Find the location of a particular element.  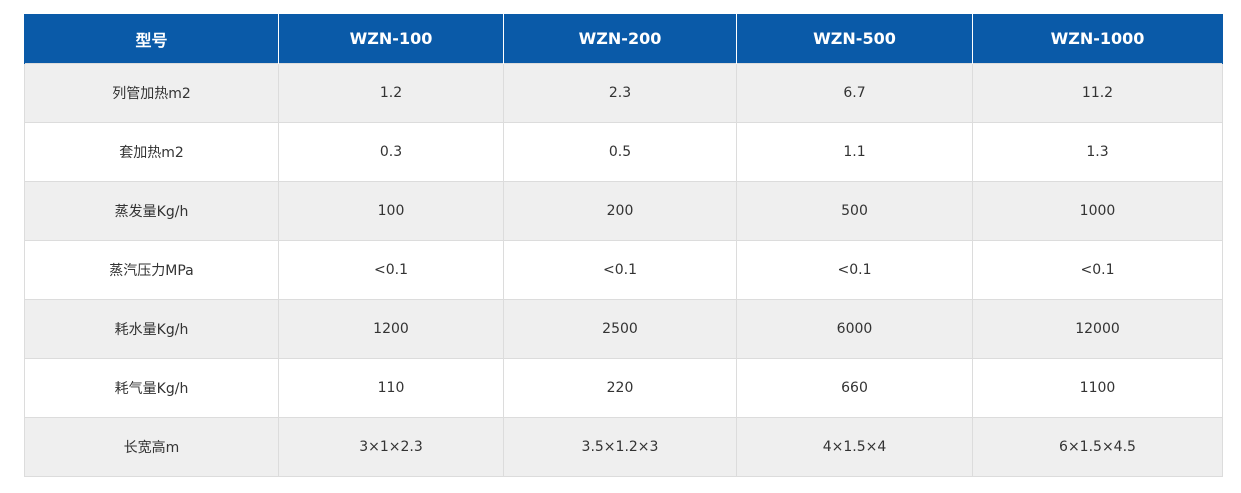

table-cell: 6×1.5×4.5 is located at coordinates (1097, 447).